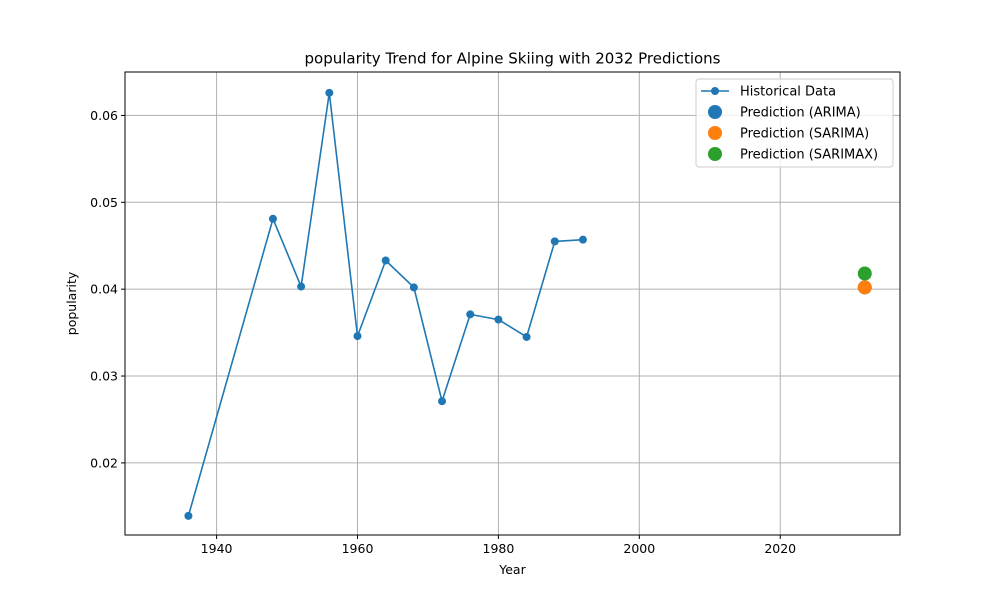  Describe the element at coordinates (512, 569) in the screenshot. I see `x-axis-label: Year` at that location.